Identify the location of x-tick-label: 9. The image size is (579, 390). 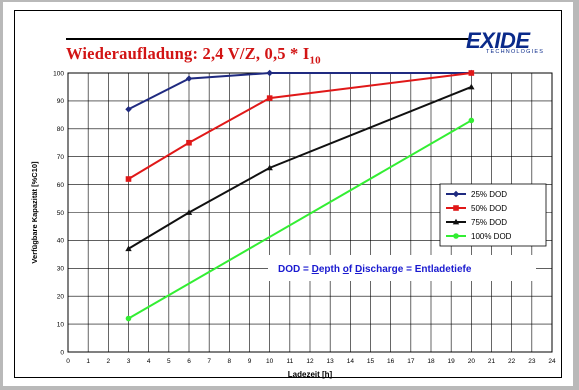
(250, 361).